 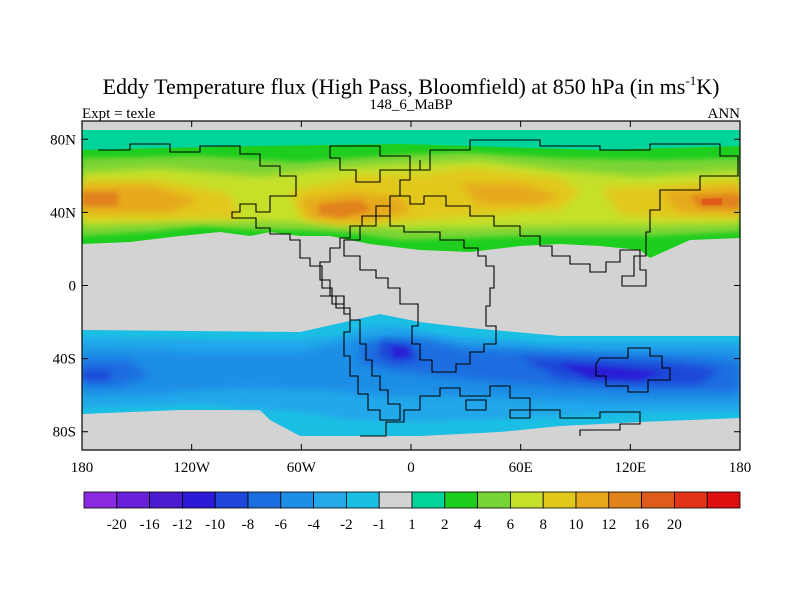 What do you see at coordinates (63, 140) in the screenshot?
I see `y-tick-label: 80N` at bounding box center [63, 140].